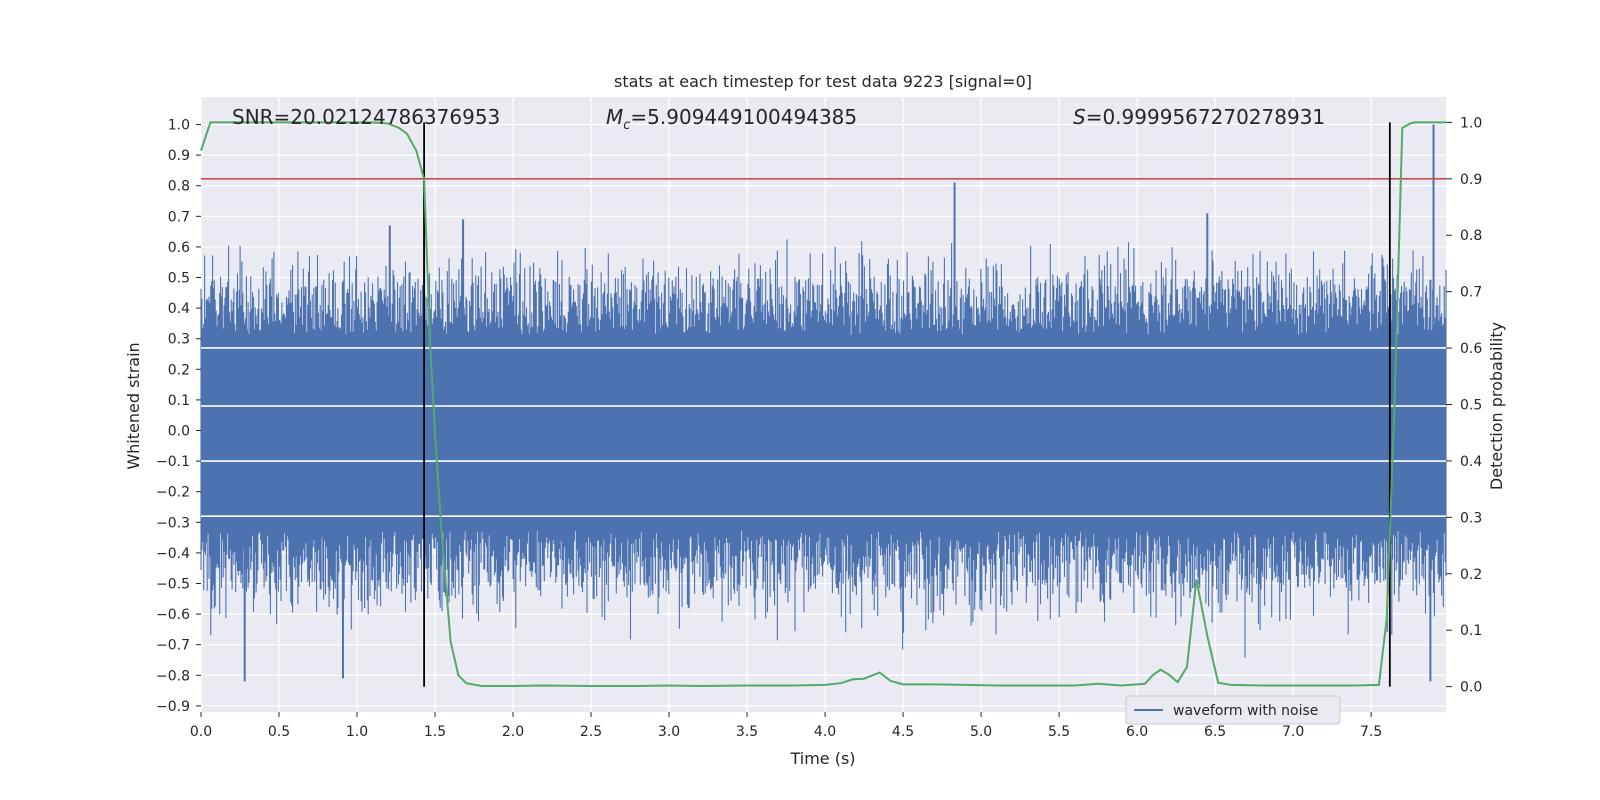  What do you see at coordinates (173, 554) in the screenshot?
I see `y-tick-label: −0.4` at bounding box center [173, 554].